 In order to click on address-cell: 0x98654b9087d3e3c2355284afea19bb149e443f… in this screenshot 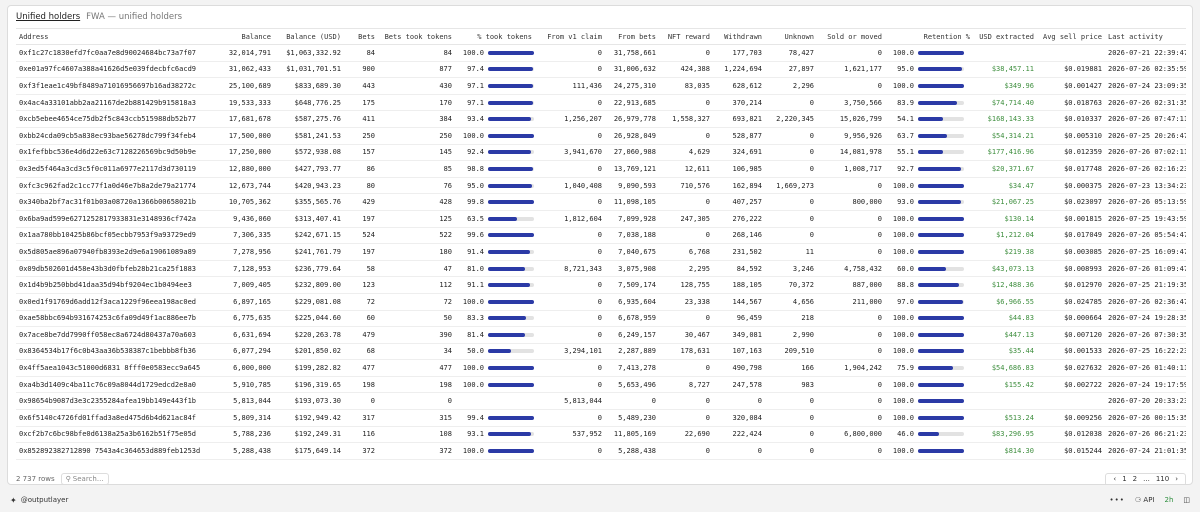, I will do `click(114, 401)`.